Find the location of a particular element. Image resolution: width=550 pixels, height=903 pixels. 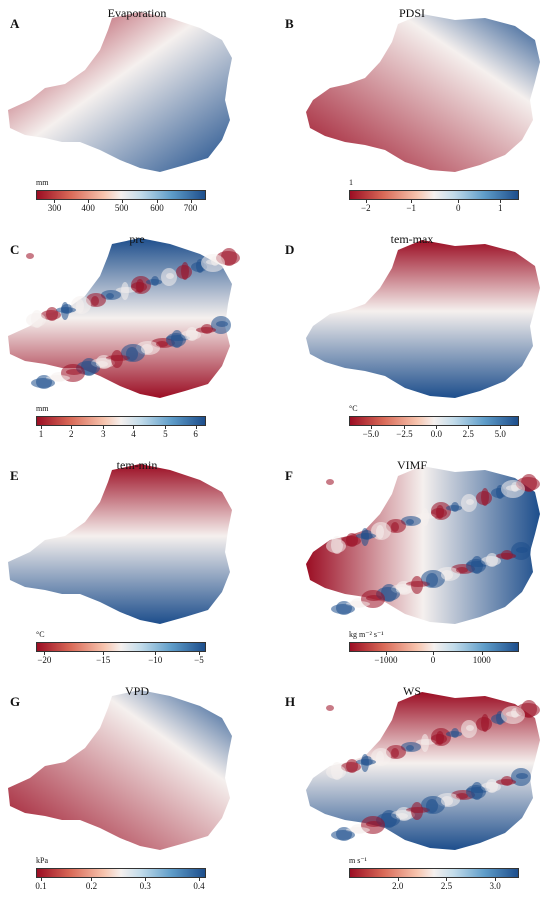

colorbar-tick-label: 400 is located at coordinates (88, 208).